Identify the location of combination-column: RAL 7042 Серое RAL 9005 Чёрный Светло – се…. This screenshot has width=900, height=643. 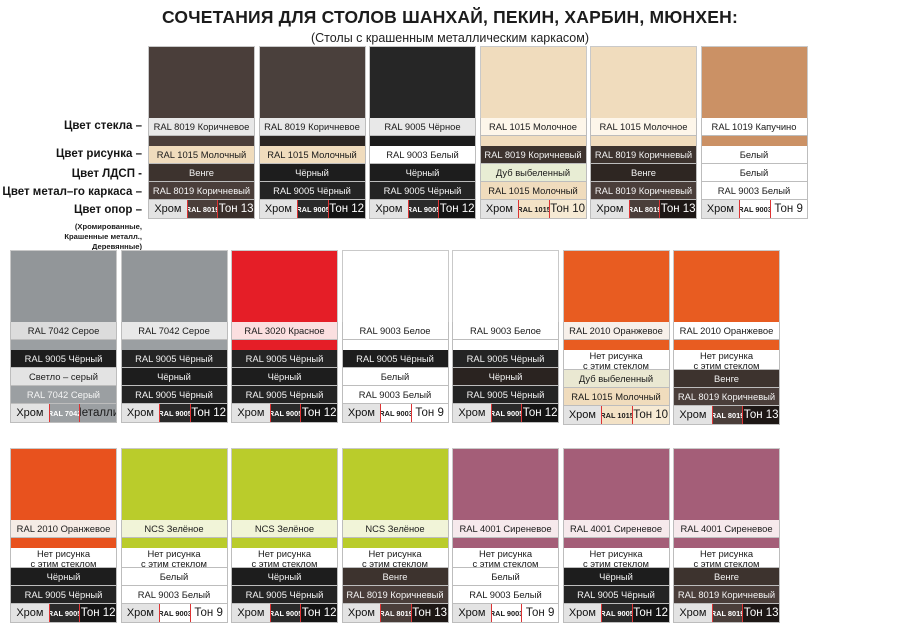
(63, 336).